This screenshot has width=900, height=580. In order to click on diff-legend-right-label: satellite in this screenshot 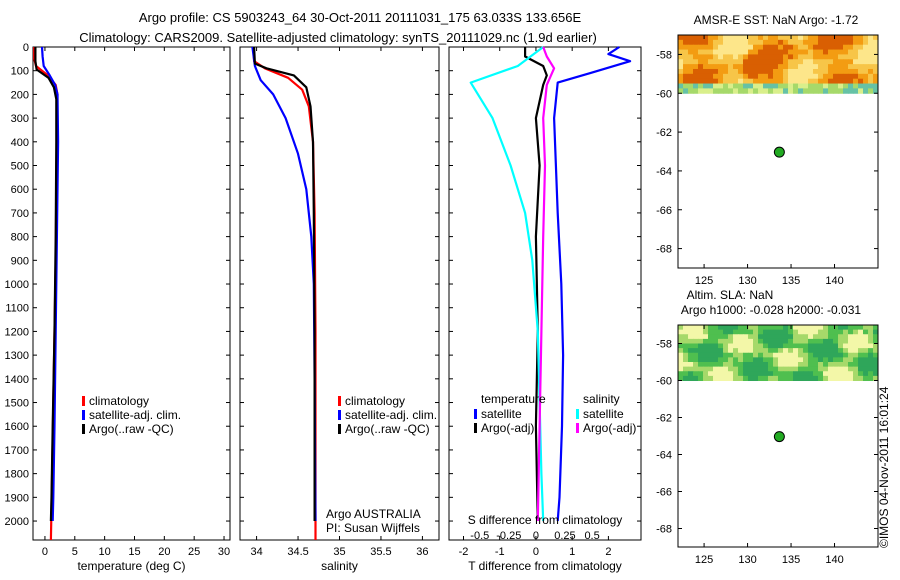, I will do `click(603, 414)`.